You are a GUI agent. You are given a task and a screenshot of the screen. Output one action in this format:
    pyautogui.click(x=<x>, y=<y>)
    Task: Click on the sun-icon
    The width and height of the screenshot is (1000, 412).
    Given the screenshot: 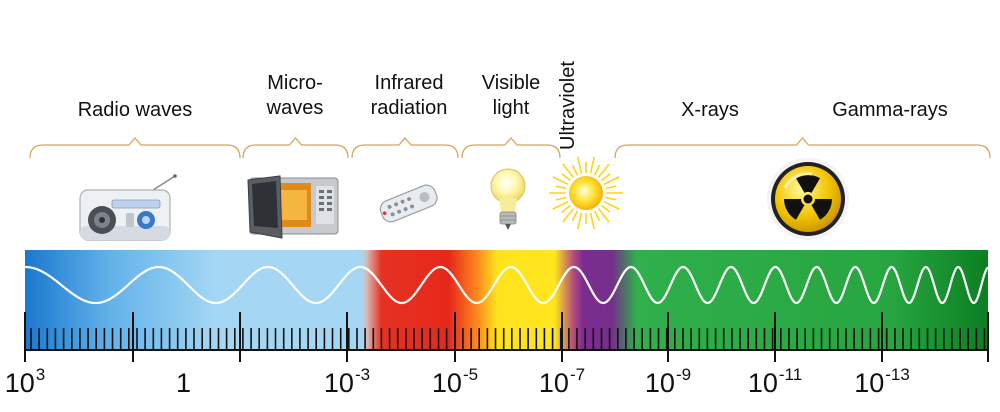 What is the action you would take?
    pyautogui.click(x=586, y=193)
    